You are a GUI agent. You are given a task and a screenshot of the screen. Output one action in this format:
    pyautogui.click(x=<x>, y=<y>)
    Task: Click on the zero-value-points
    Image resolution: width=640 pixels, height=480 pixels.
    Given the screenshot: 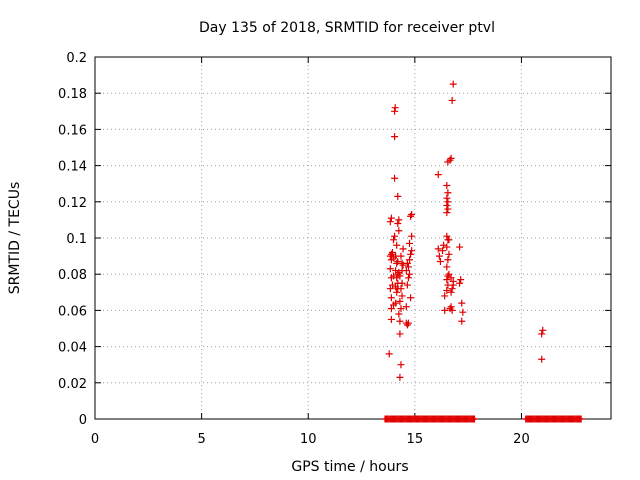 What is the action you would take?
    pyautogui.click(x=483, y=419)
    